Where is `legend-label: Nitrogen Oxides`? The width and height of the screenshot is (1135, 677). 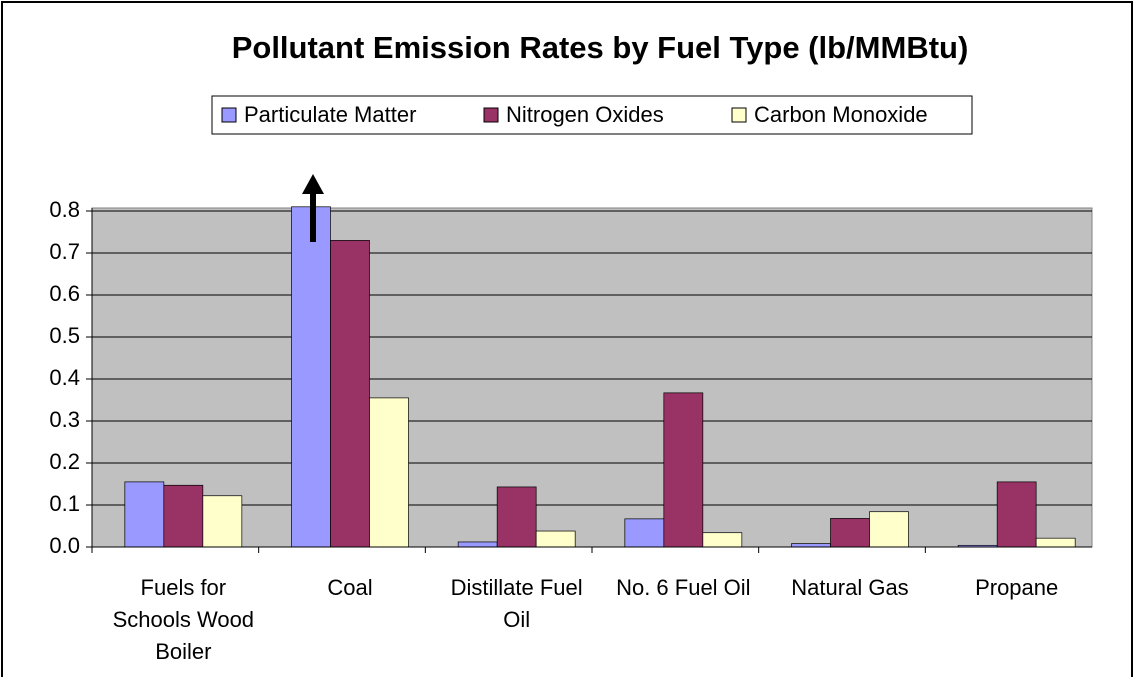 legend-label: Nitrogen Oxides is located at coordinates (585, 114).